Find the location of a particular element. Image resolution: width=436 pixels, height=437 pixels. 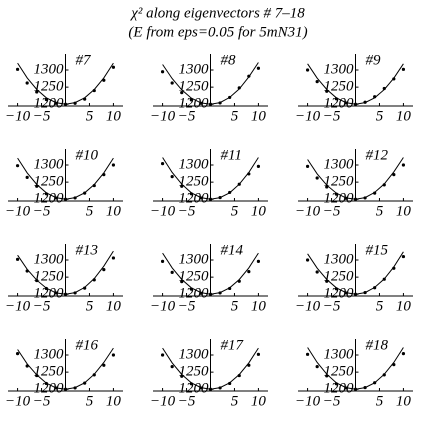

panel-label: #13 is located at coordinates (87, 250).